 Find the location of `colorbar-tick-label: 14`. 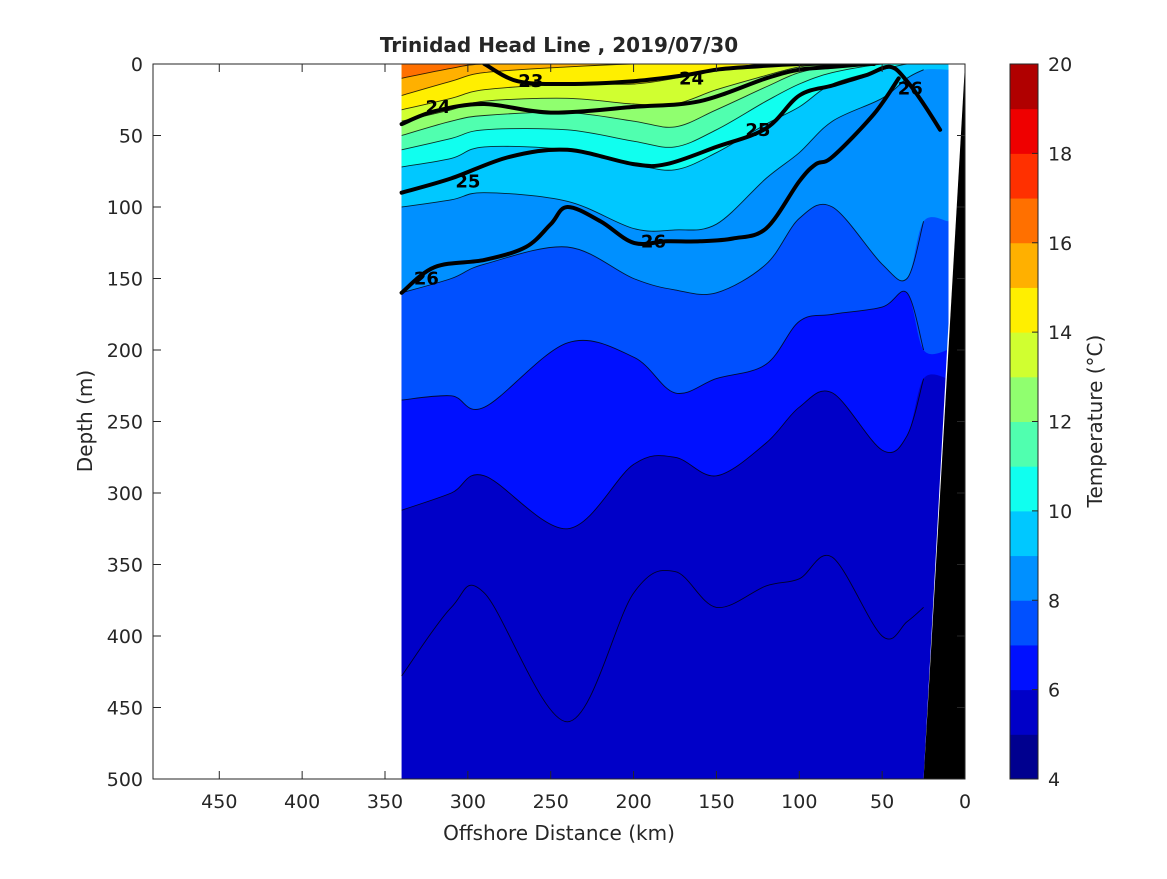

colorbar-tick-label: 14 is located at coordinates (1060, 333).